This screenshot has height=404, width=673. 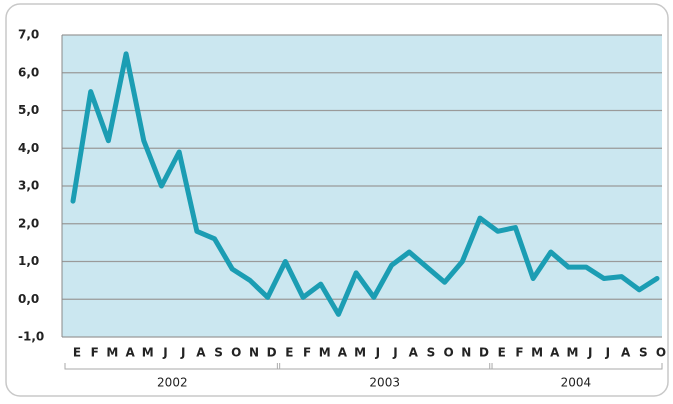 What do you see at coordinates (28, 186) in the screenshot?
I see `y-tick-label: 3,0` at bounding box center [28, 186].